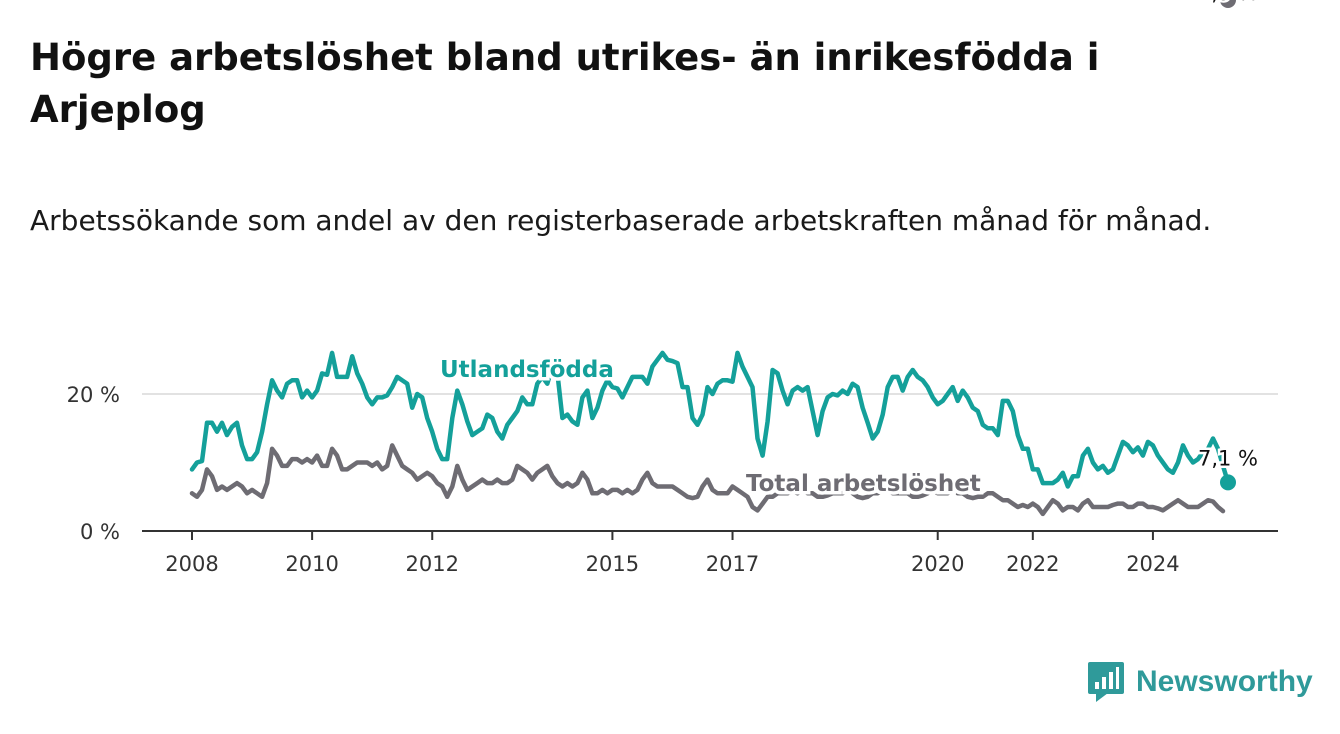 This screenshot has width=1340, height=734. What do you see at coordinates (527, 370) in the screenshot?
I see `series-label-utlandsfodda: Utlandsfödda` at bounding box center [527, 370].